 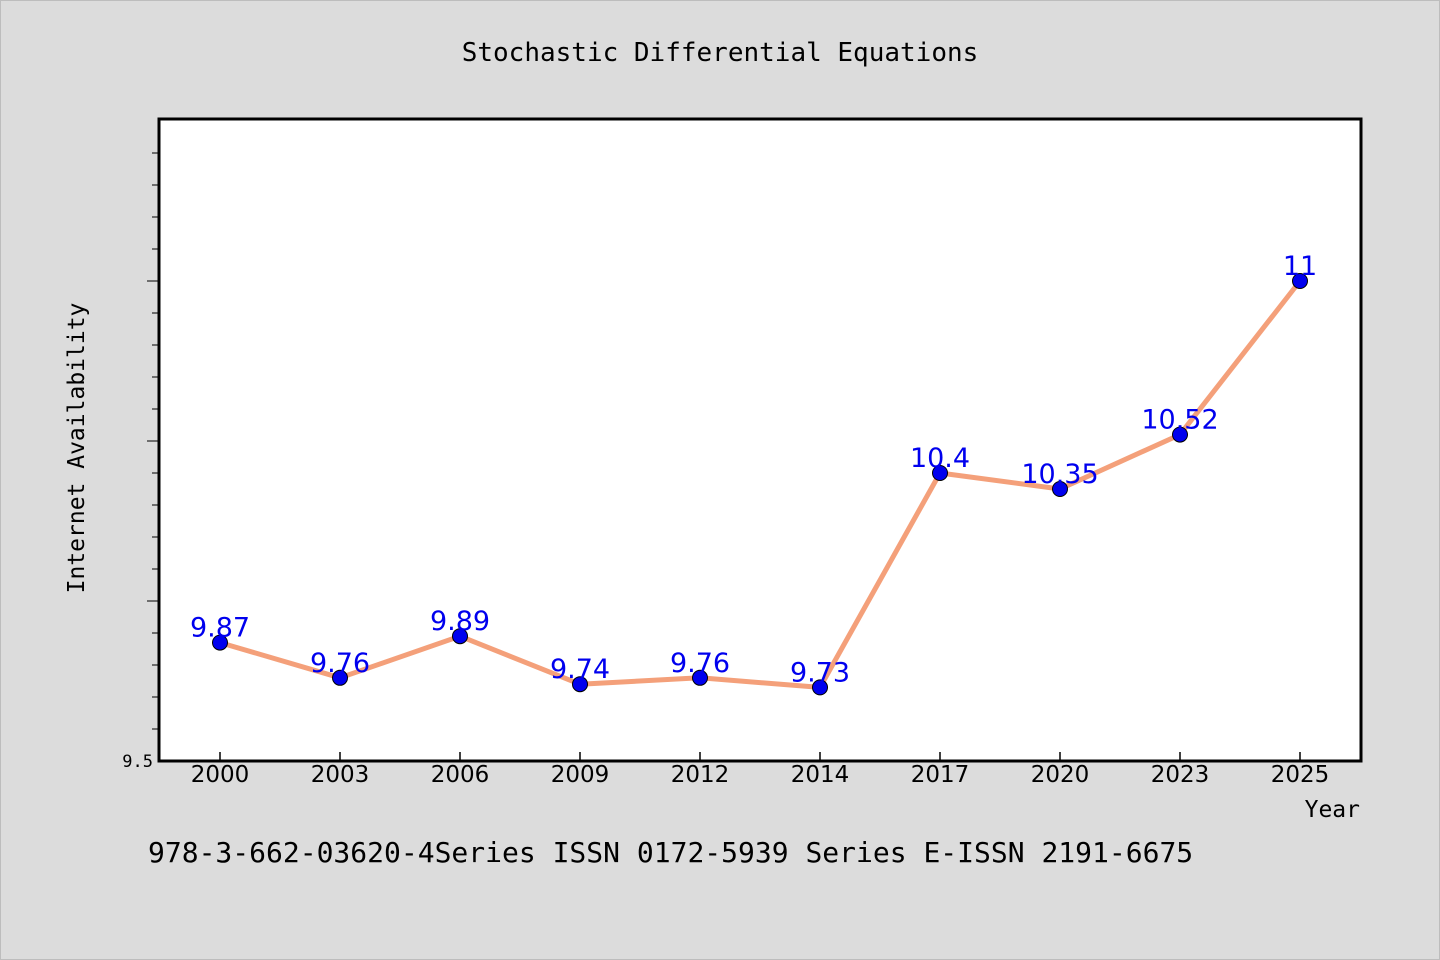 What do you see at coordinates (220, 775) in the screenshot?
I see `x-tick-label: 2000` at bounding box center [220, 775].